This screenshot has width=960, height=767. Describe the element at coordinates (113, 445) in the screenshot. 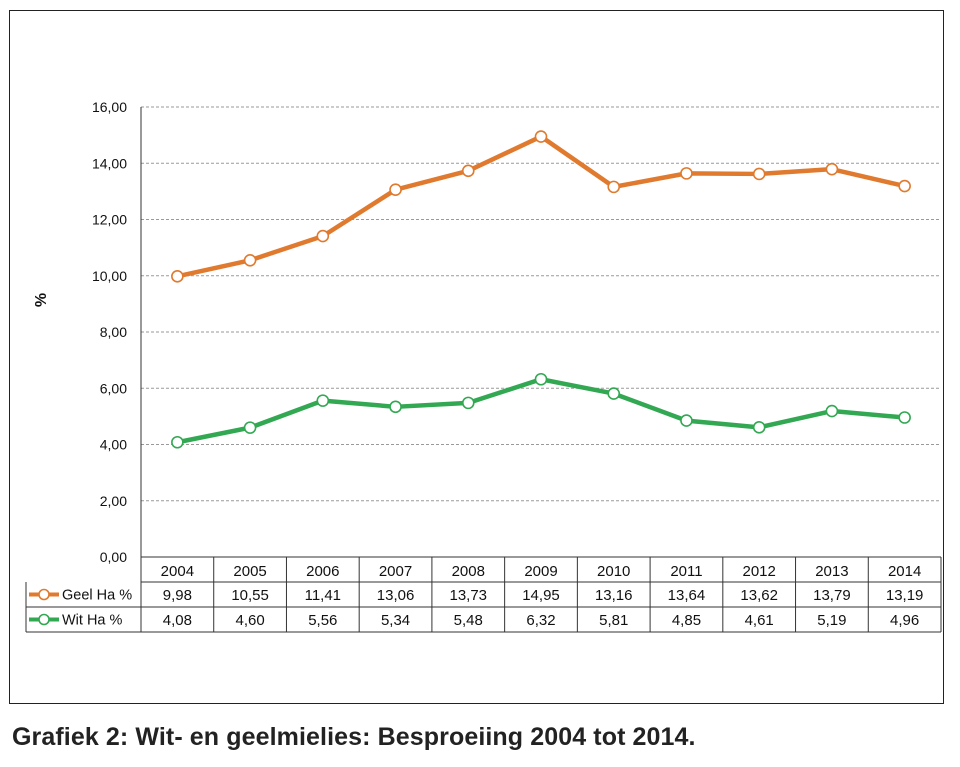

I see `y-tick-label: 4,00` at that location.